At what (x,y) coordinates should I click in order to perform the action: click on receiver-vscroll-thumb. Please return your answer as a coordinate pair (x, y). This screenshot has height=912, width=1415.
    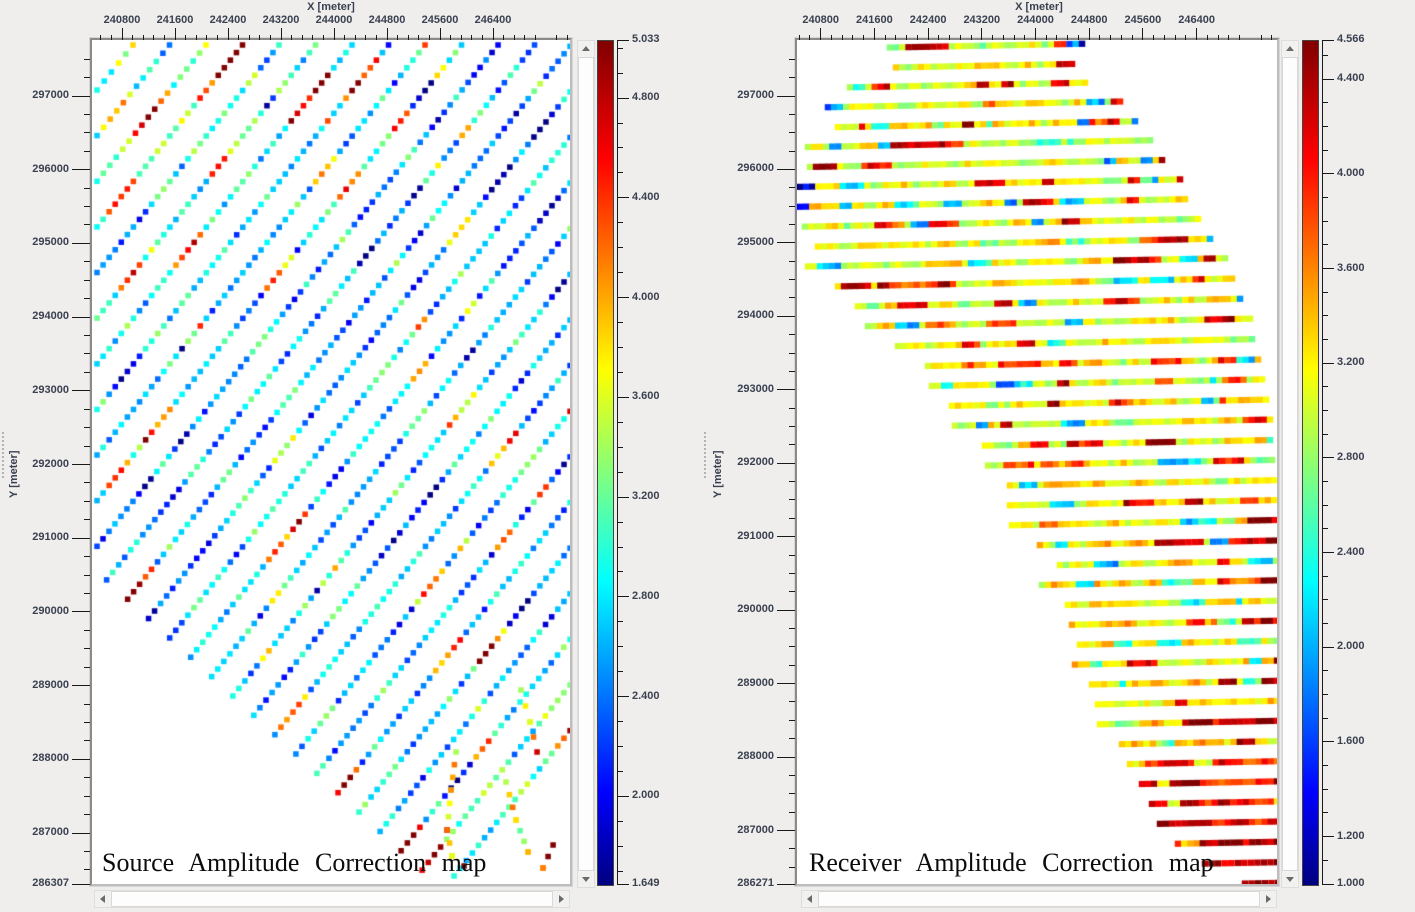
    Looking at the image, I should click on (1290, 464).